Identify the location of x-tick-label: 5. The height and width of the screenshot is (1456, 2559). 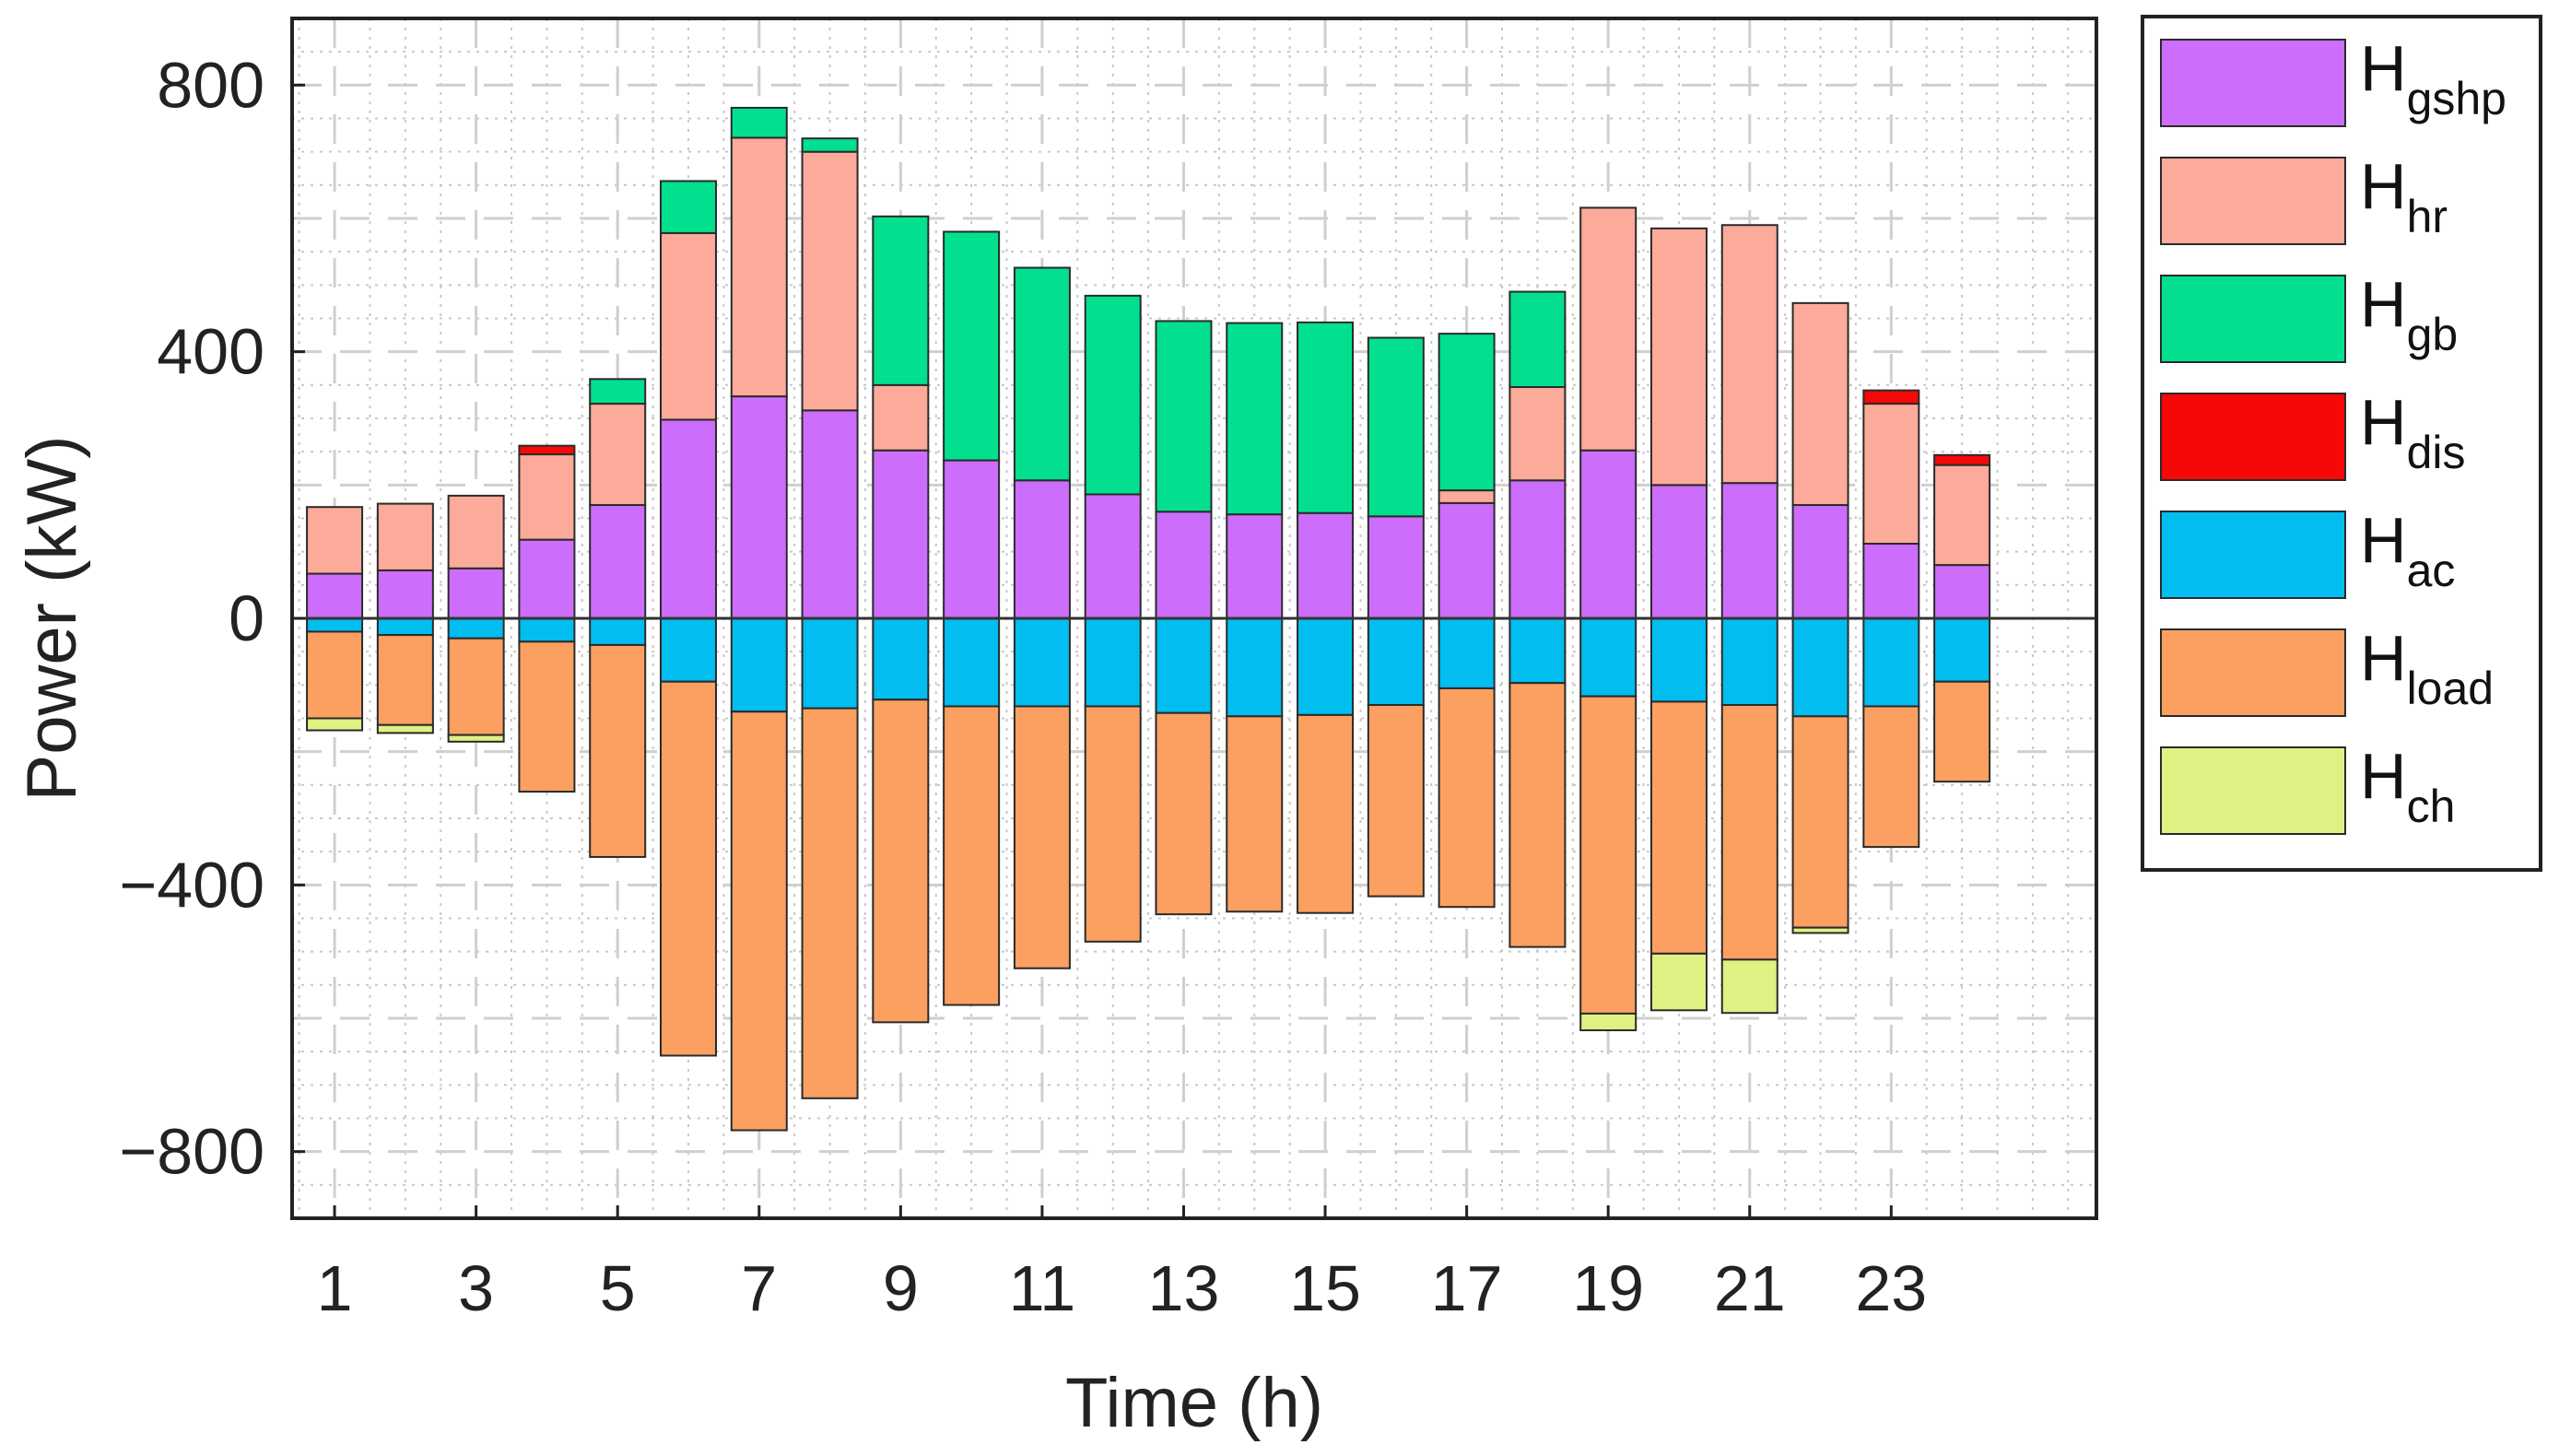
(618, 1288).